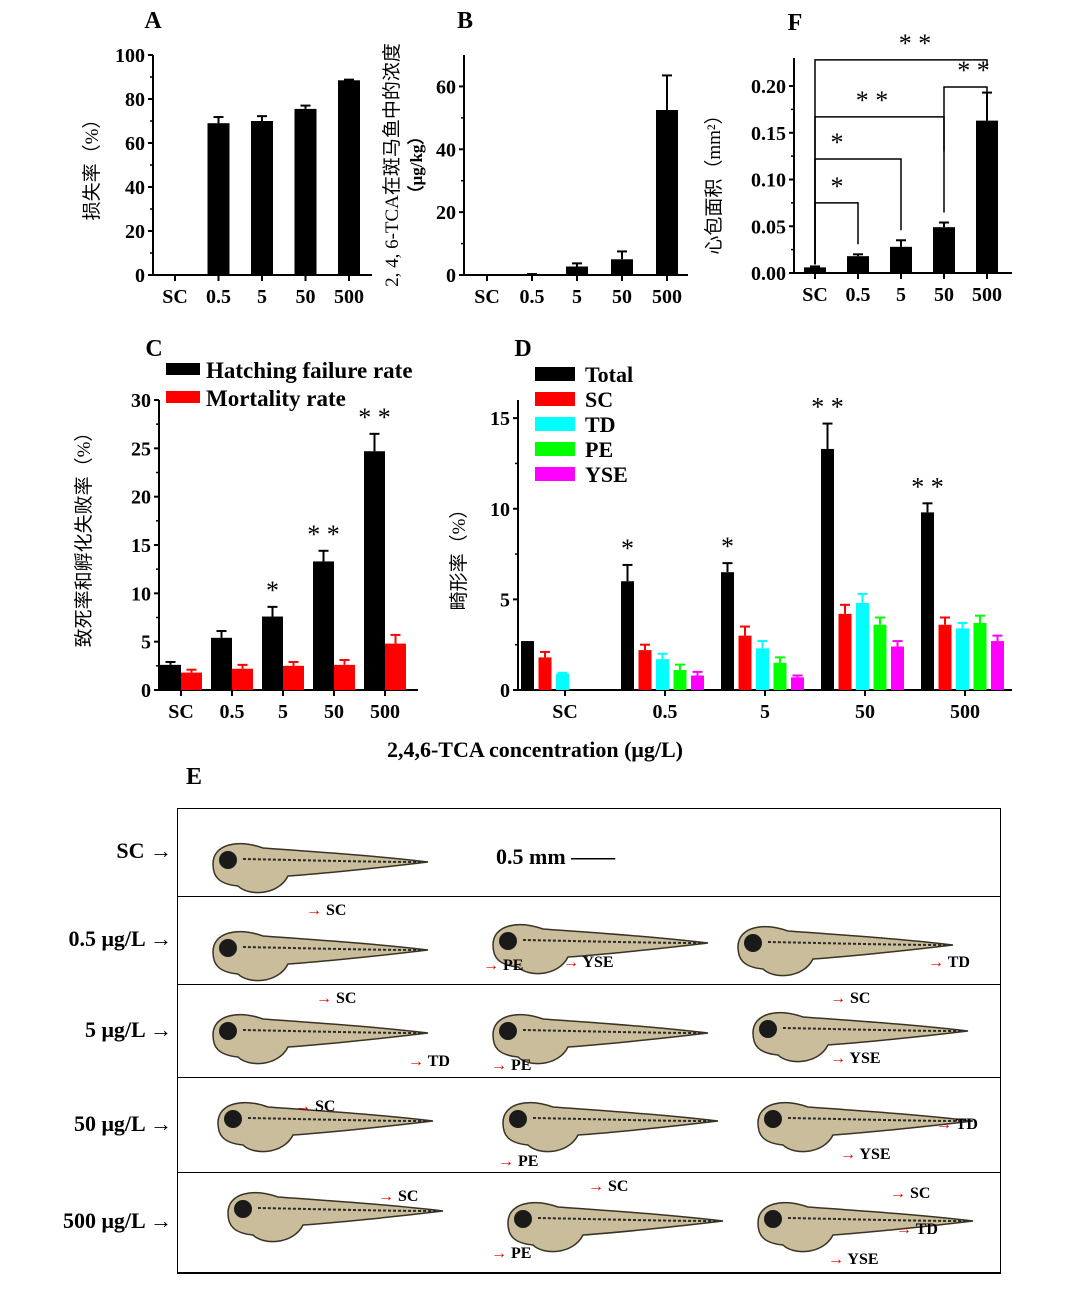  I want to click on y-tick-label: 60, so click(135, 144).